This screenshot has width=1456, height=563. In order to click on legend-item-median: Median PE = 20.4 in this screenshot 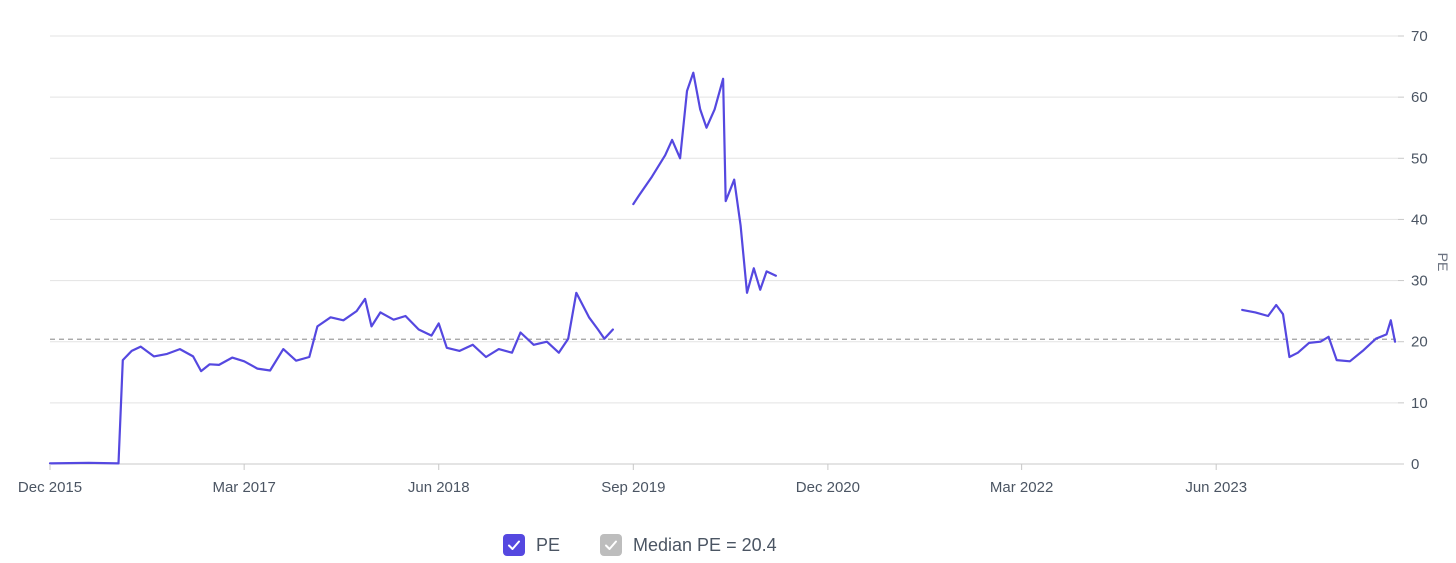, I will do `click(688, 545)`.